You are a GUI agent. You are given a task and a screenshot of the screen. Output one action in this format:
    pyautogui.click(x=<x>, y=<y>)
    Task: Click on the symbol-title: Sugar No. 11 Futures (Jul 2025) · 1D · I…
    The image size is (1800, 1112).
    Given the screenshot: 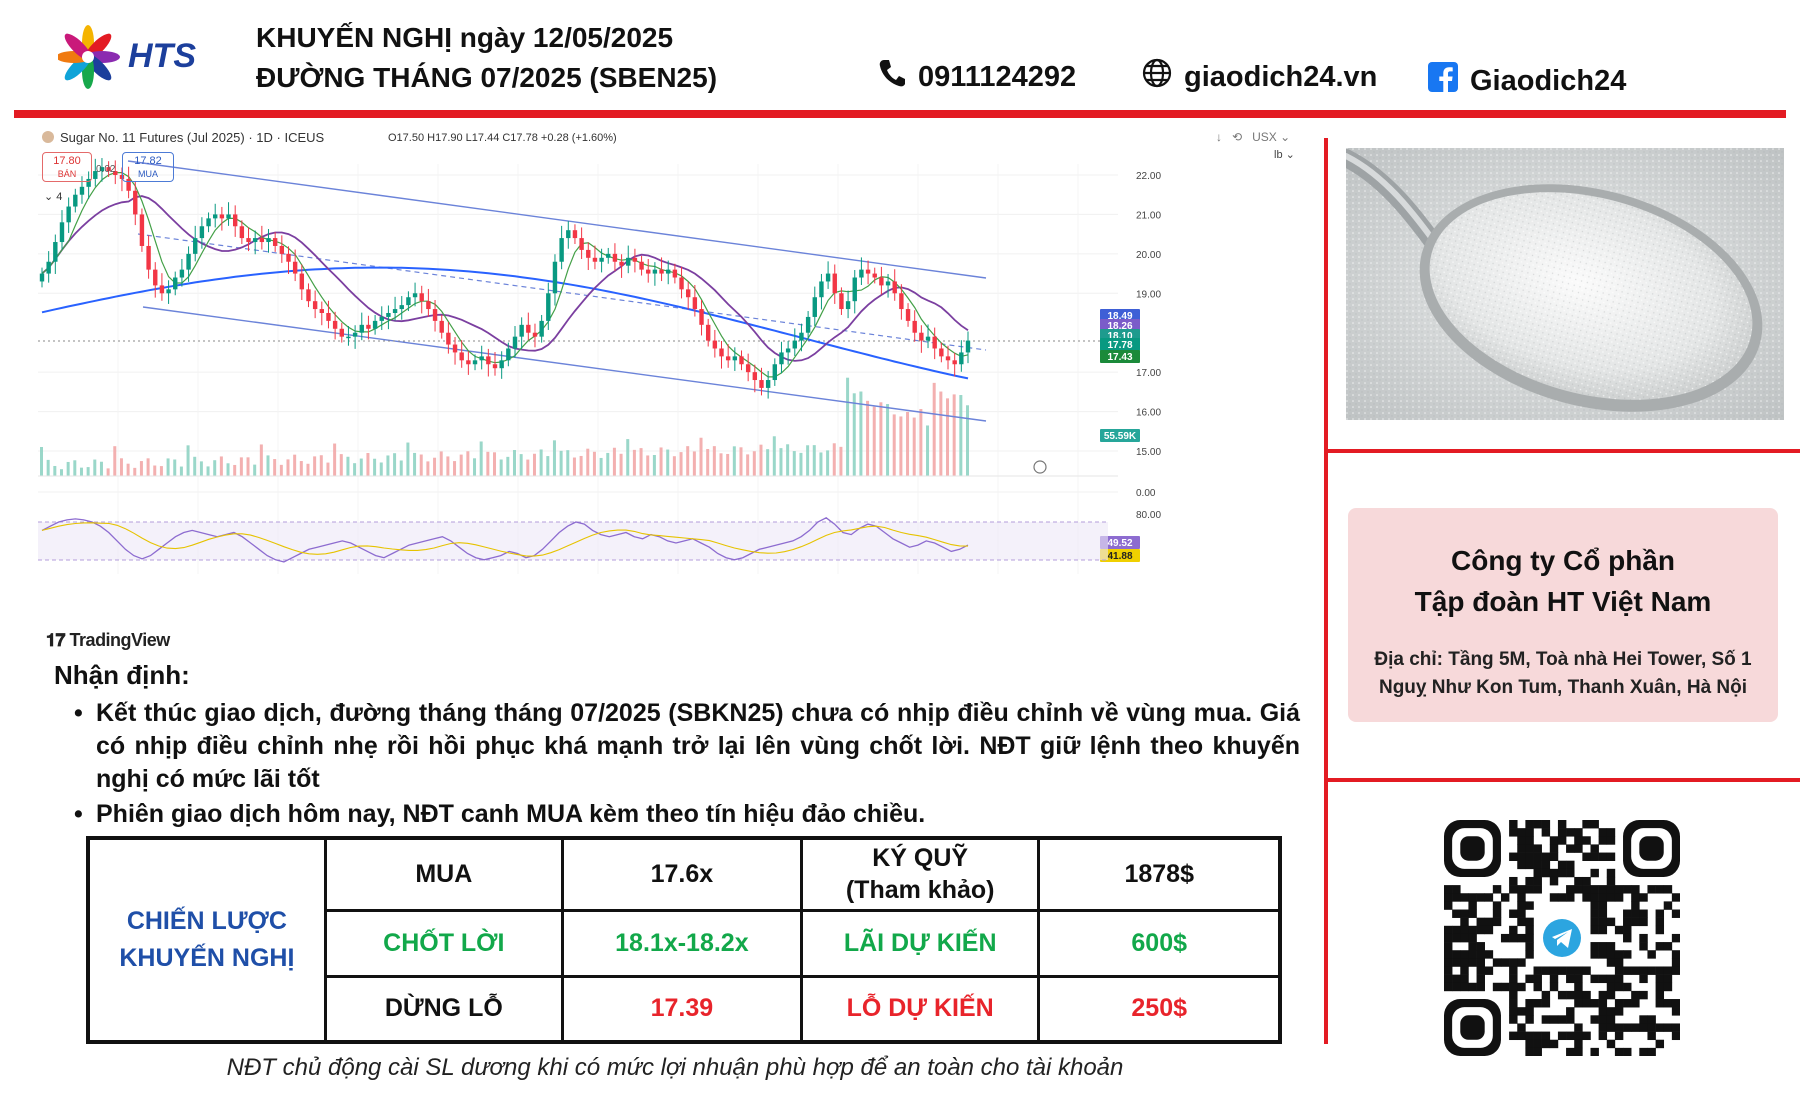 What is the action you would take?
    pyautogui.click(x=183, y=137)
    